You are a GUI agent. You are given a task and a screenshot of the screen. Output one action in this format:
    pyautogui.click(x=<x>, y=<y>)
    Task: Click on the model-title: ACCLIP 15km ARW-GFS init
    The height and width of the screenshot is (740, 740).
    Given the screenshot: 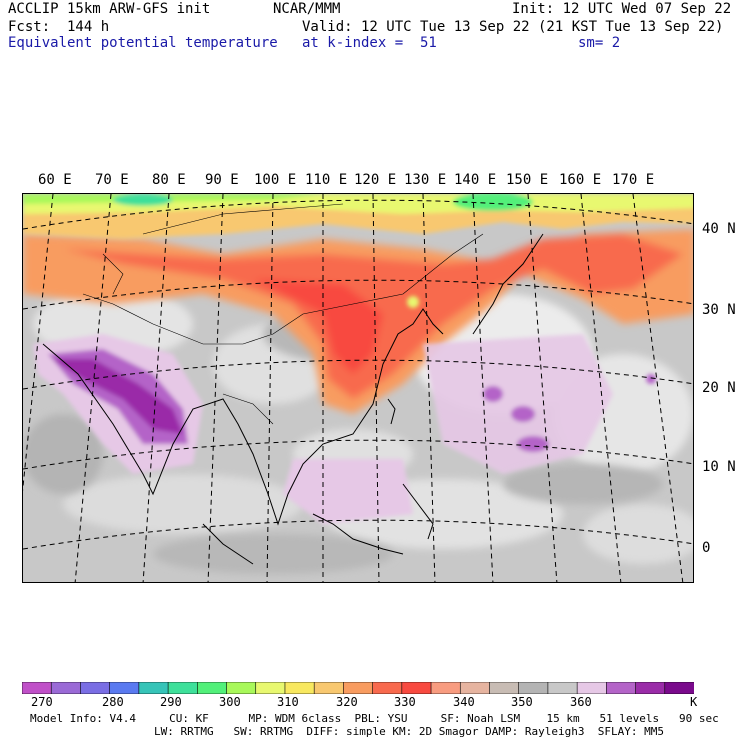 What is the action you would take?
    pyautogui.click(x=109, y=9)
    